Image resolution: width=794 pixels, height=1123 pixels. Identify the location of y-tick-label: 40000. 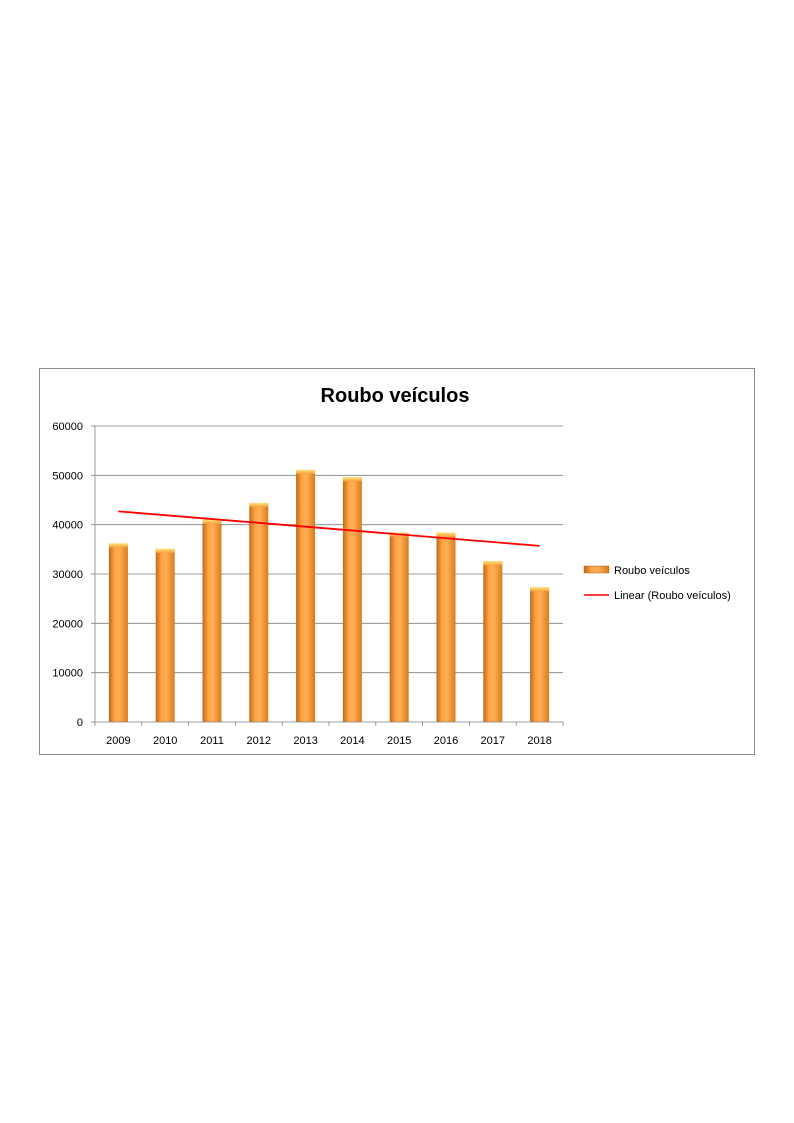
(67, 526).